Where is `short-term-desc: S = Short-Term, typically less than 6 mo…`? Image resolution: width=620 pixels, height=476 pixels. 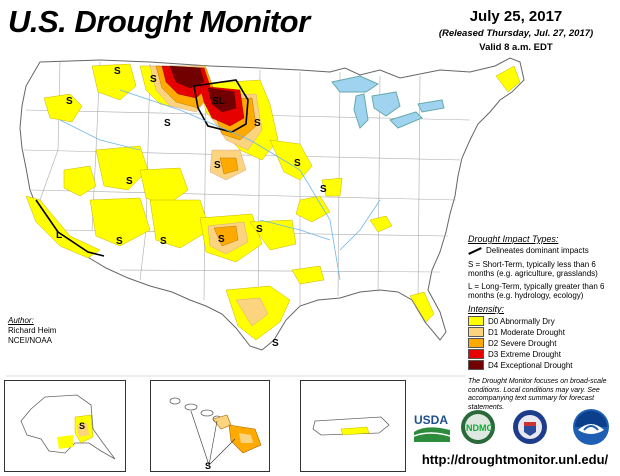 short-term-desc: S = Short-Term, typically less than 6 mo… is located at coordinates (533, 269).